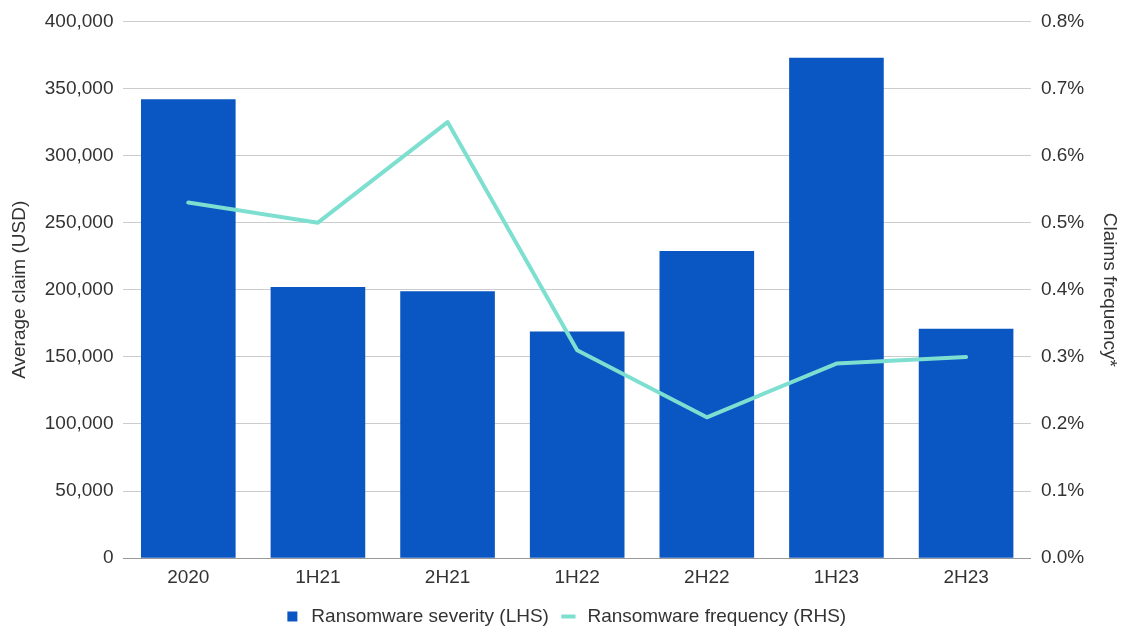  Describe the element at coordinates (707, 576) in the screenshot. I see `x-tick-label: 2H22` at that location.